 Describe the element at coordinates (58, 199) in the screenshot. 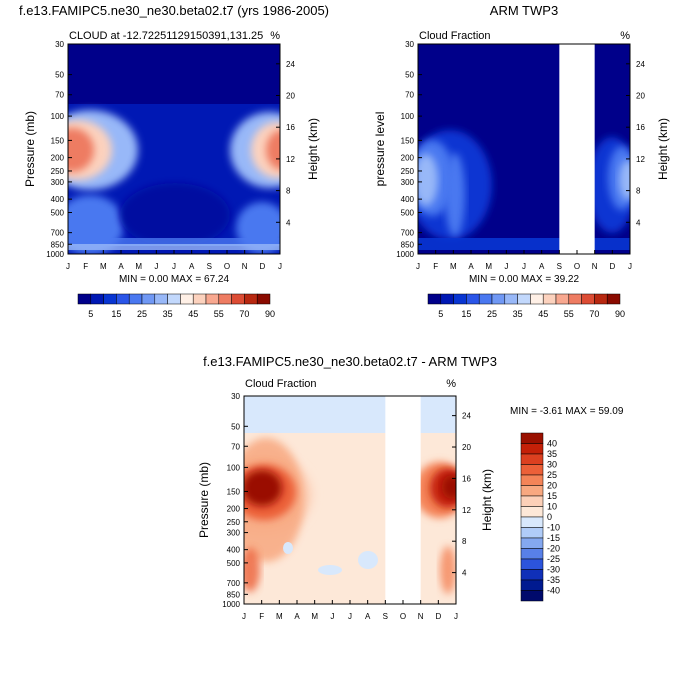

I see `pressure-tick-label: 400` at that location.